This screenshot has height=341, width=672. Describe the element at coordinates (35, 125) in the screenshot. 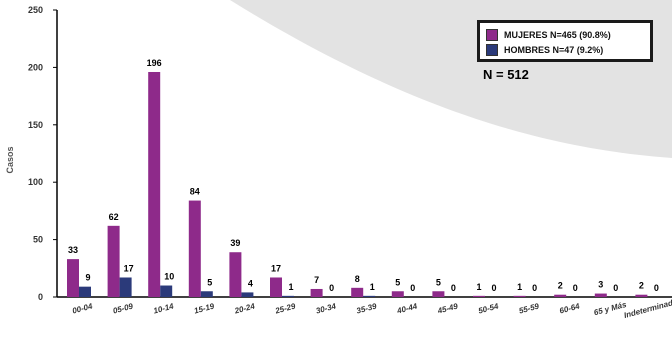

I see `y-tick-label: 150` at that location.